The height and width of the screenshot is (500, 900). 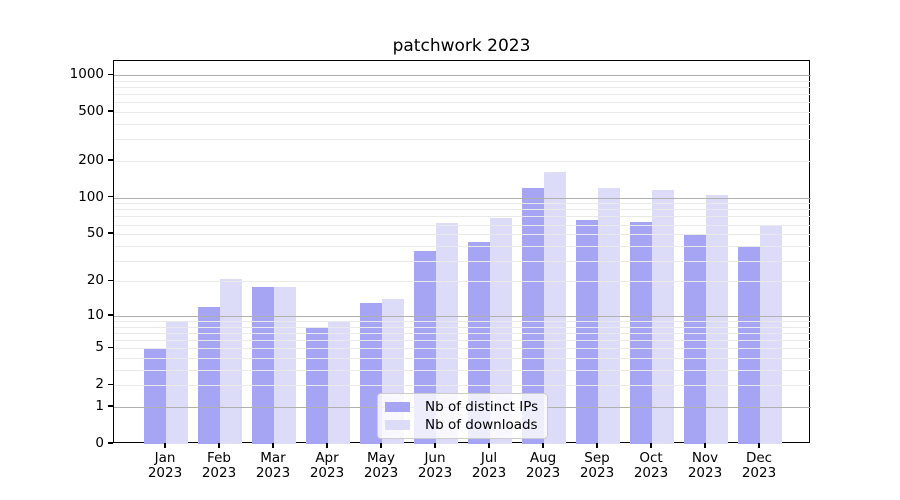 I want to click on bar-ips-mar, so click(x=263, y=365).